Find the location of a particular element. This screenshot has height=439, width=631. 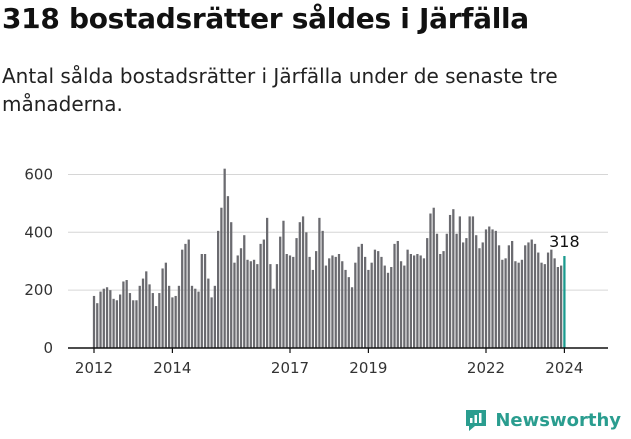

y-tick-label: 600 is located at coordinates (38, 174).